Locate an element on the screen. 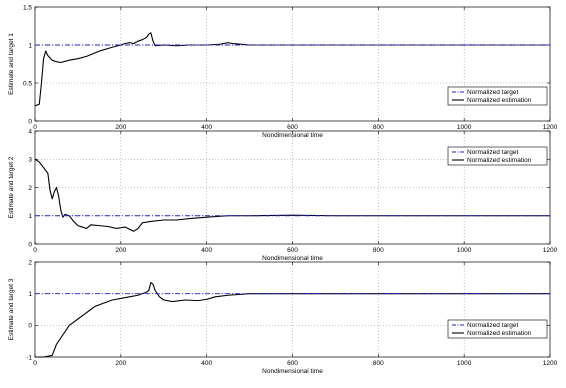 The image size is (566, 388). y-tick-label: 3 is located at coordinates (30, 160).